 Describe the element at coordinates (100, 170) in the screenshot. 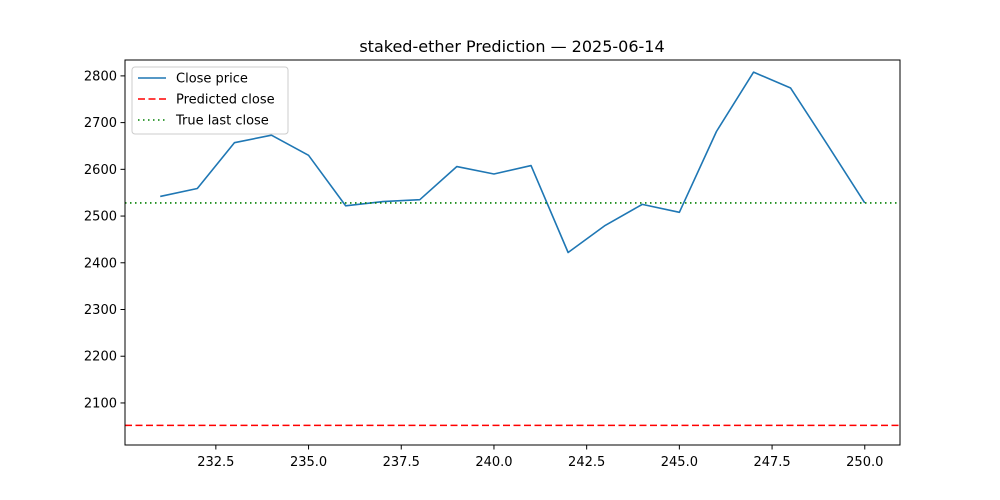

I see `y-tick-label: 2600` at that location.